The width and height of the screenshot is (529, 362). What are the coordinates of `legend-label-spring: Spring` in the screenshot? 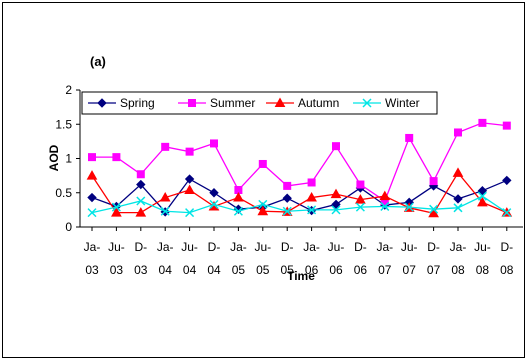 It's located at (137, 103).